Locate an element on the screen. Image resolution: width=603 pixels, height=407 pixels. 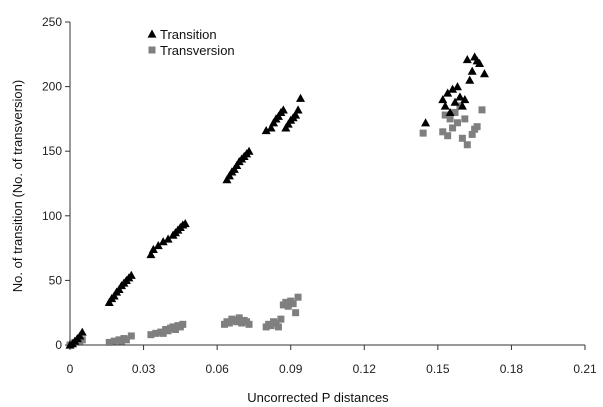
y-tick-label: 0 is located at coordinates (58, 345).